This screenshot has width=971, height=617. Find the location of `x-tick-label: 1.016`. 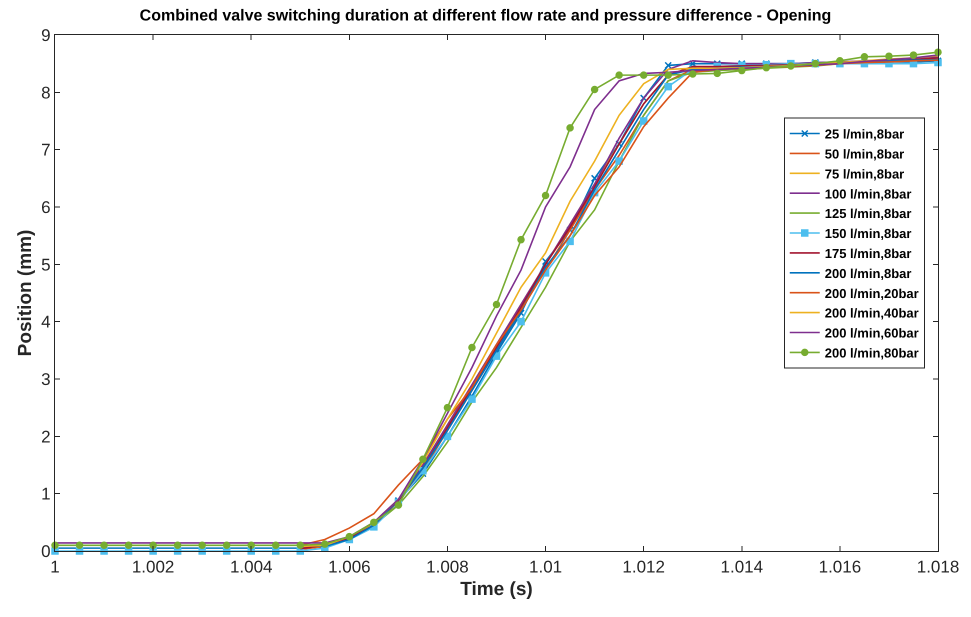

x-tick-label: 1.016 is located at coordinates (840, 566).